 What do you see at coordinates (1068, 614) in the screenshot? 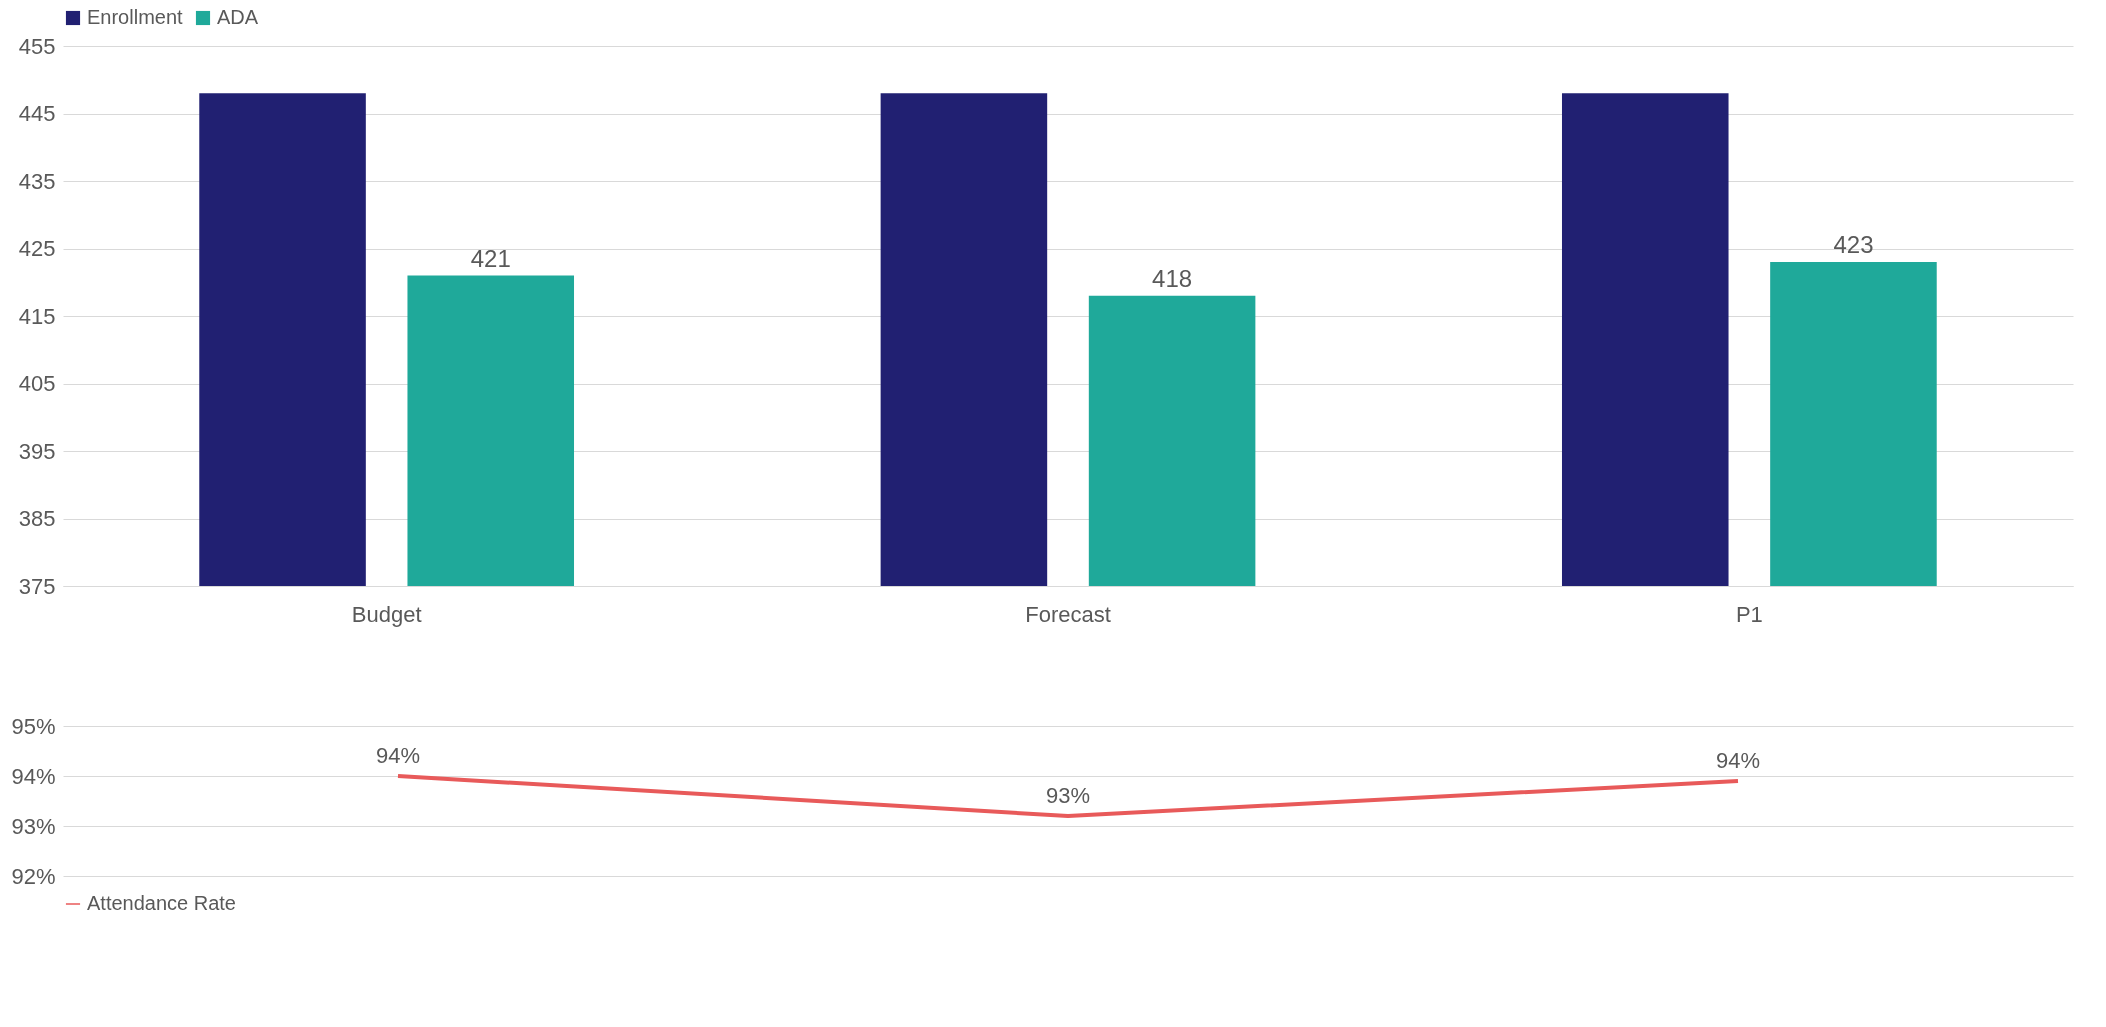
I see `x-tick-label: Forecast` at bounding box center [1068, 614].